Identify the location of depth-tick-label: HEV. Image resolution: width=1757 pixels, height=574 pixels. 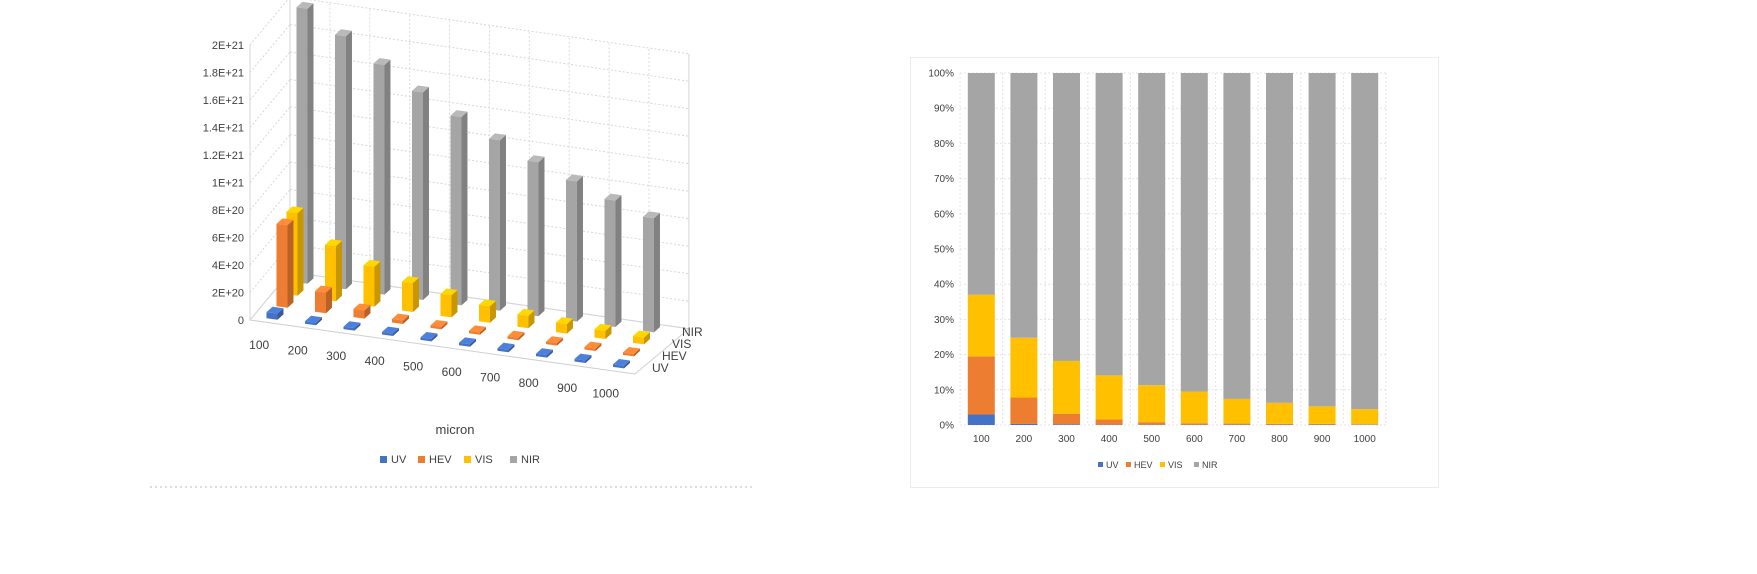
(674, 356).